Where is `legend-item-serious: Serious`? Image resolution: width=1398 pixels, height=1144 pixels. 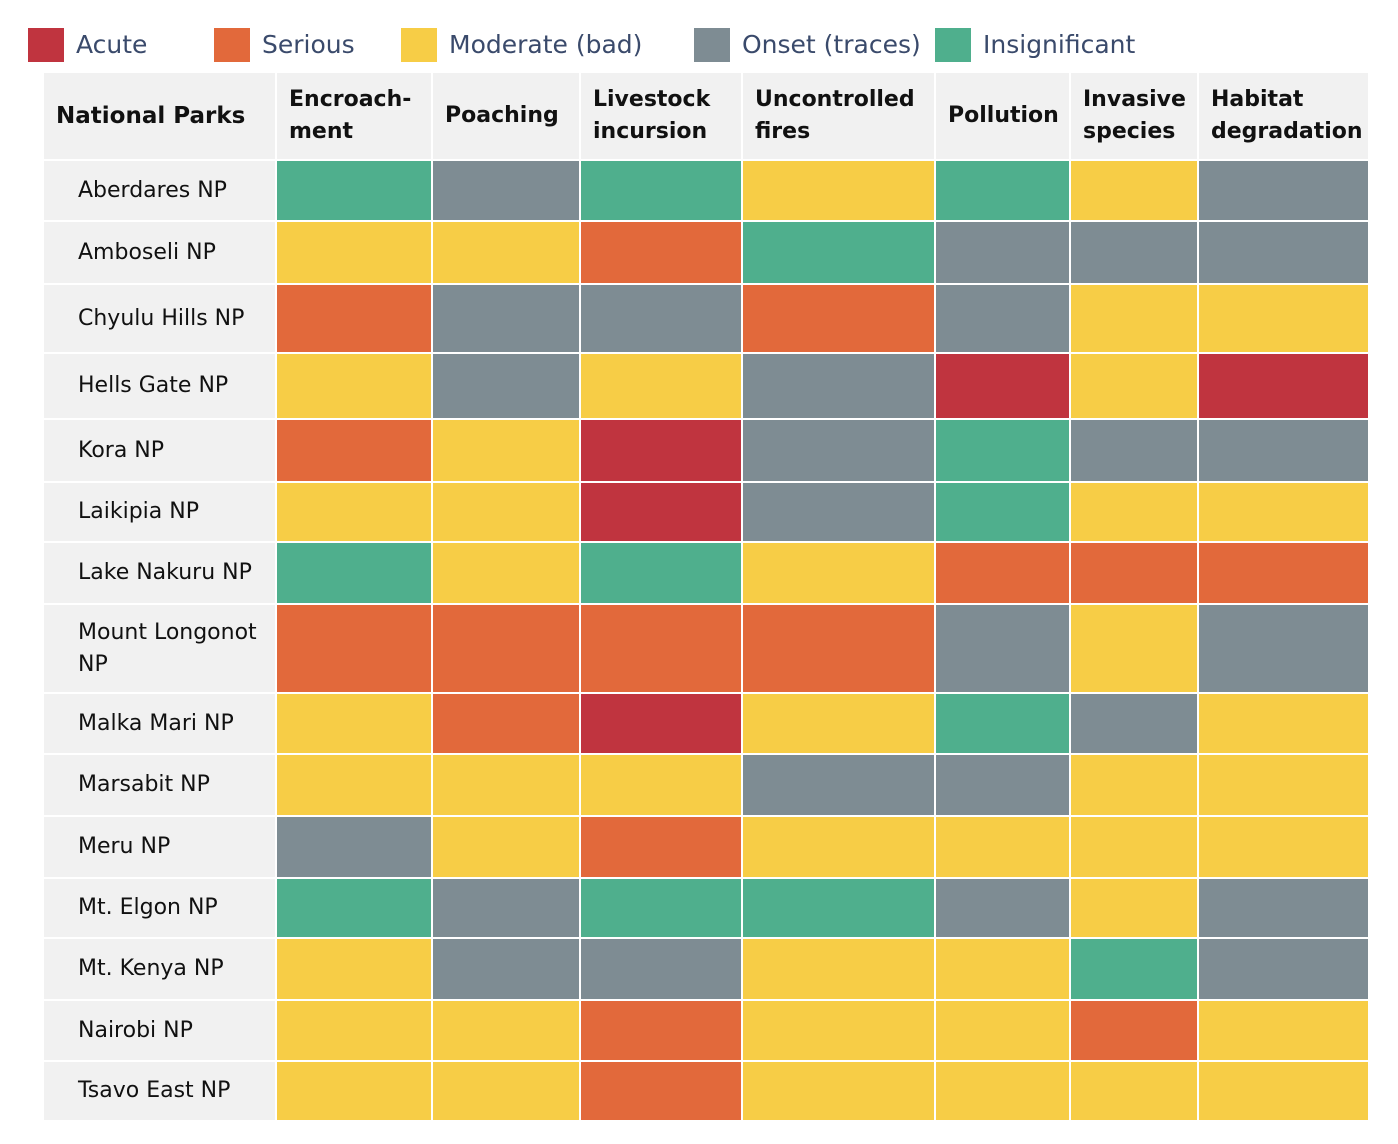 legend-item-serious: Serious is located at coordinates (284, 45).